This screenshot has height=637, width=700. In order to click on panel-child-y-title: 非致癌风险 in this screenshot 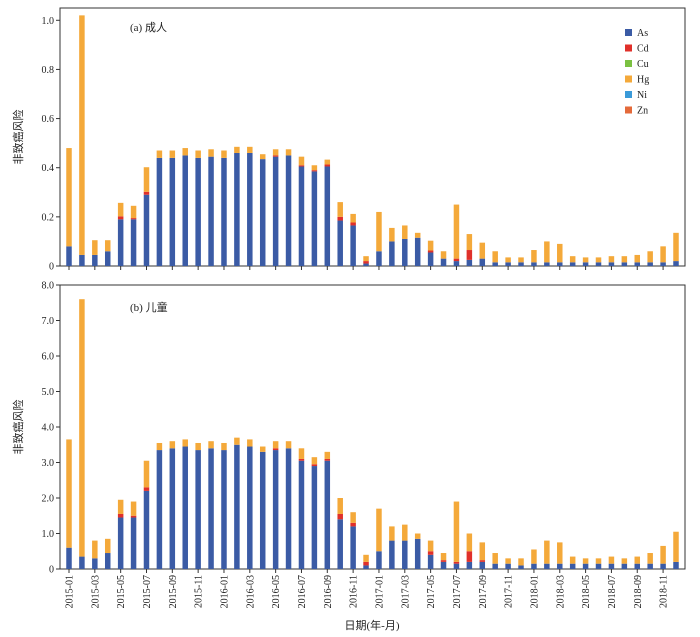, I will do `click(18, 427)`.